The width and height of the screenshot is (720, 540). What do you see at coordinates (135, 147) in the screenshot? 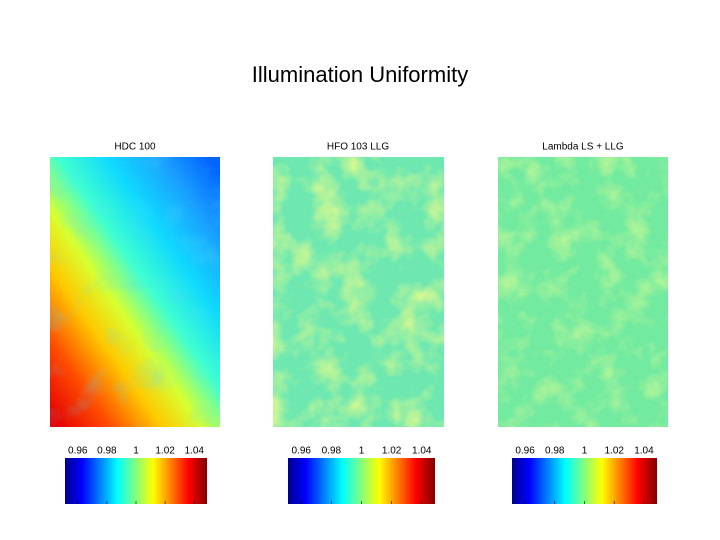
I see `panel-title: HDC 100` at bounding box center [135, 147].